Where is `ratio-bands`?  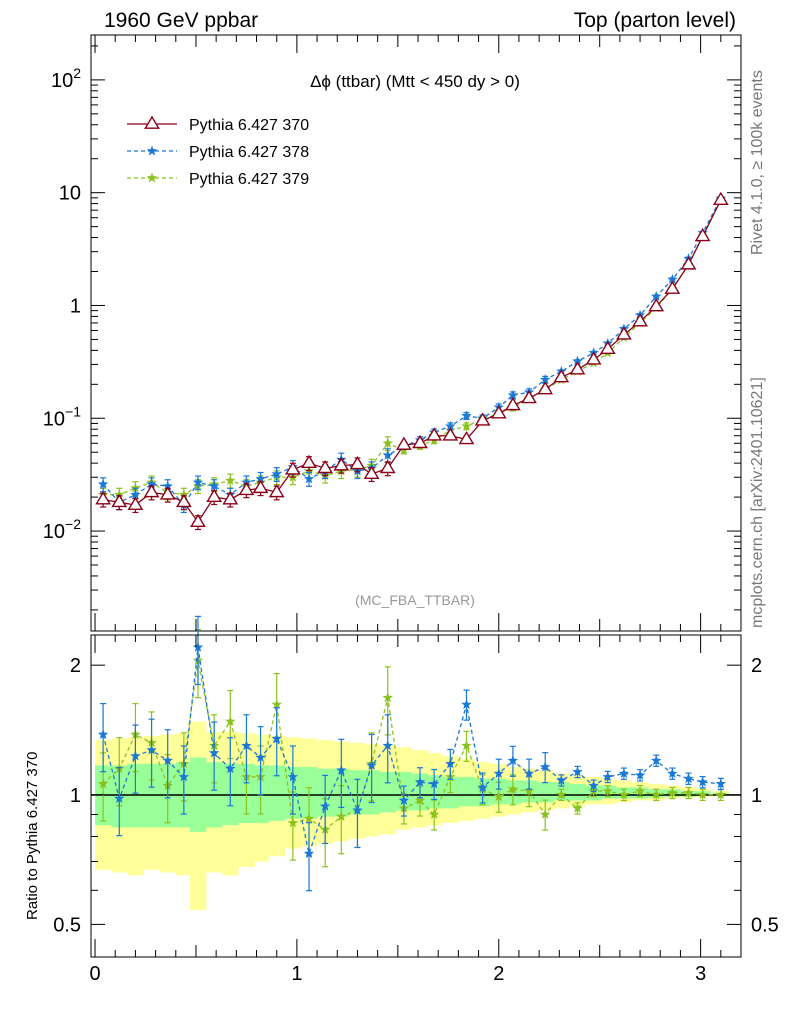
ratio-bands is located at coordinates (412, 815).